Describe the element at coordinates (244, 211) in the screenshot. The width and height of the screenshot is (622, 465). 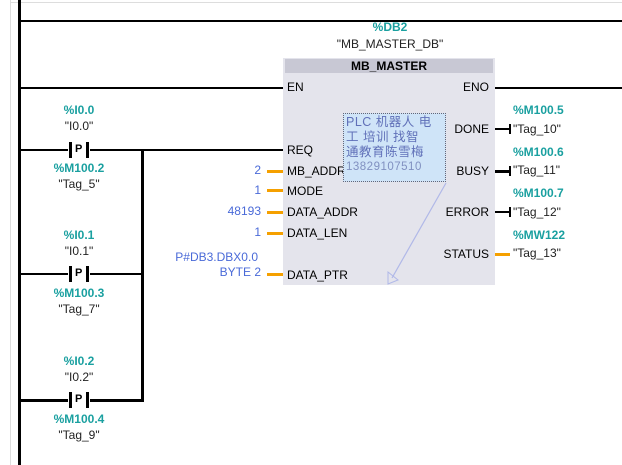
I see `data-addr-value: 48193` at that location.